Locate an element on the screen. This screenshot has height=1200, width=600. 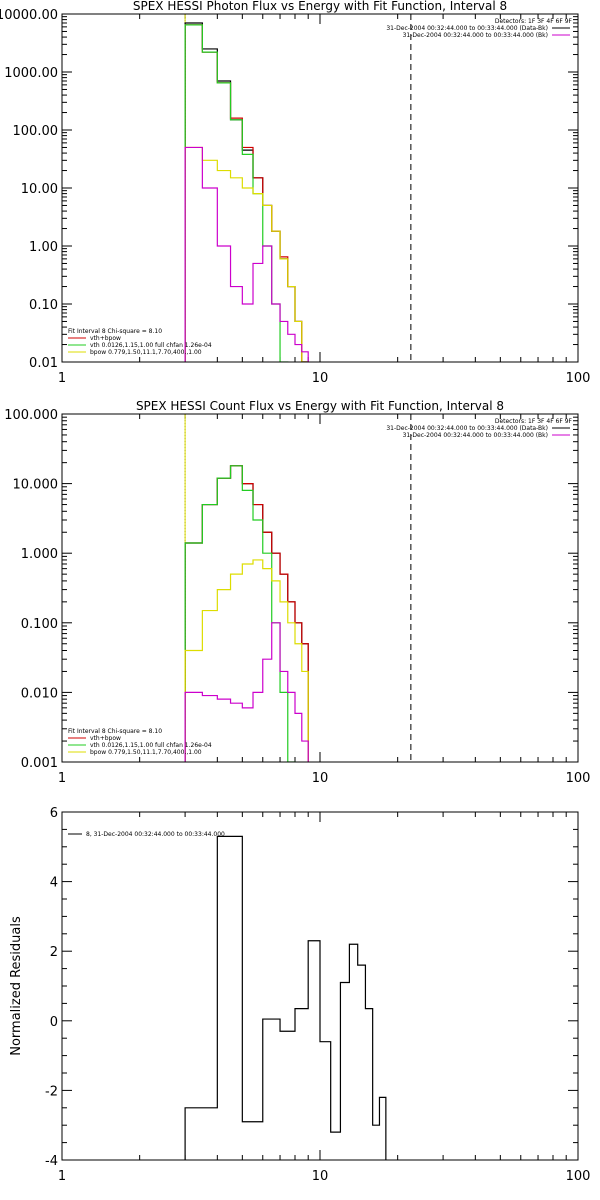
y-tick-label: 100.000 is located at coordinates (31, 415).